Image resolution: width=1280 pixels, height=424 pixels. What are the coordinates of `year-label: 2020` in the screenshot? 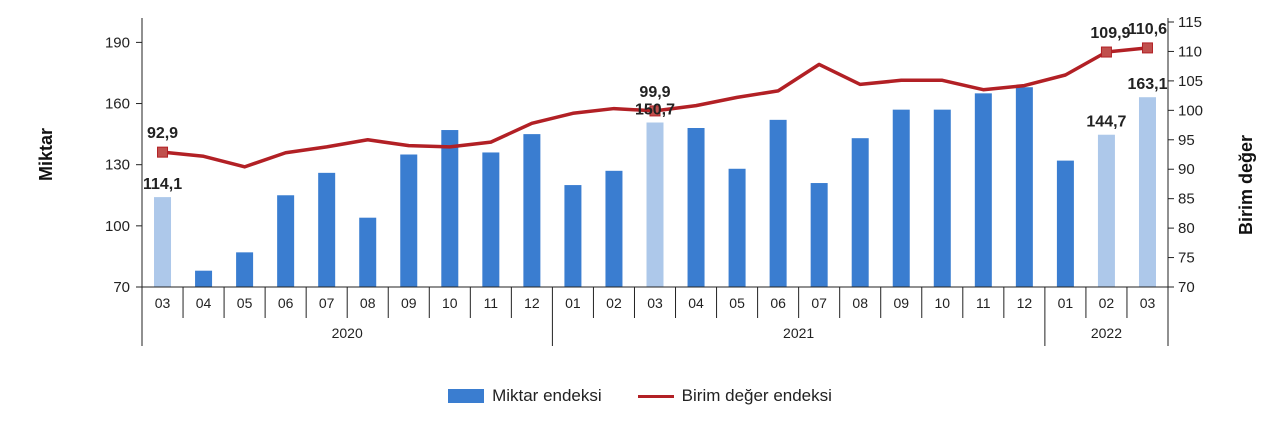 It's located at (347, 333).